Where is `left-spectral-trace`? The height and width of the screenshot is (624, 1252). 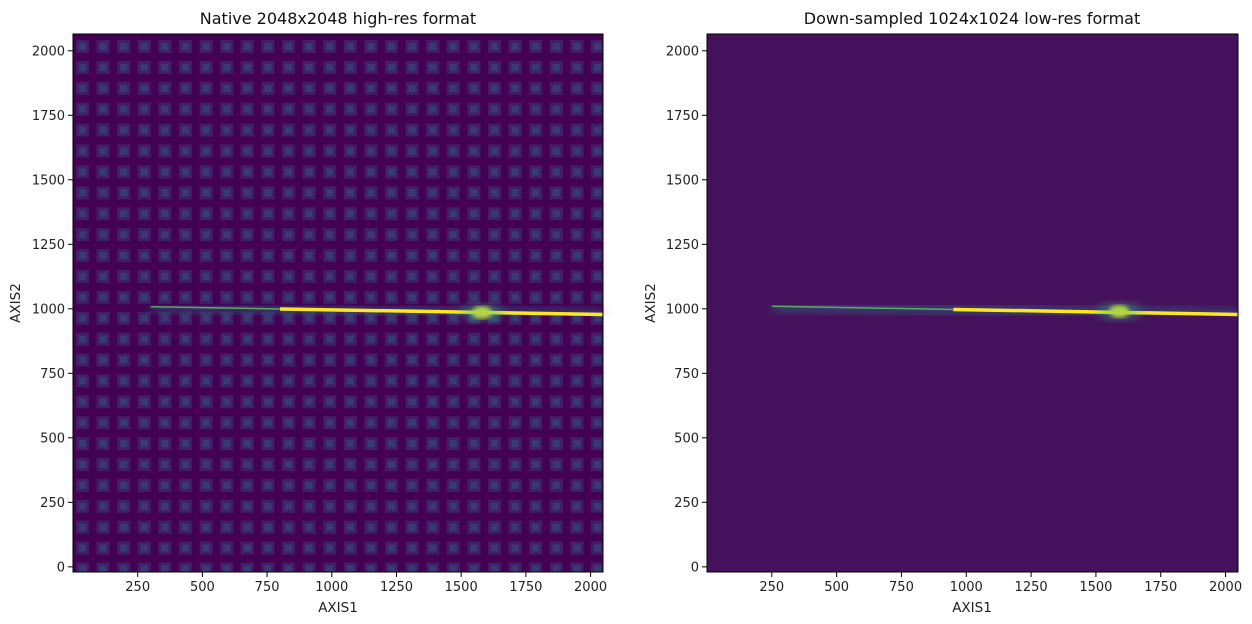
left-spectral-trace is located at coordinates (377, 312).